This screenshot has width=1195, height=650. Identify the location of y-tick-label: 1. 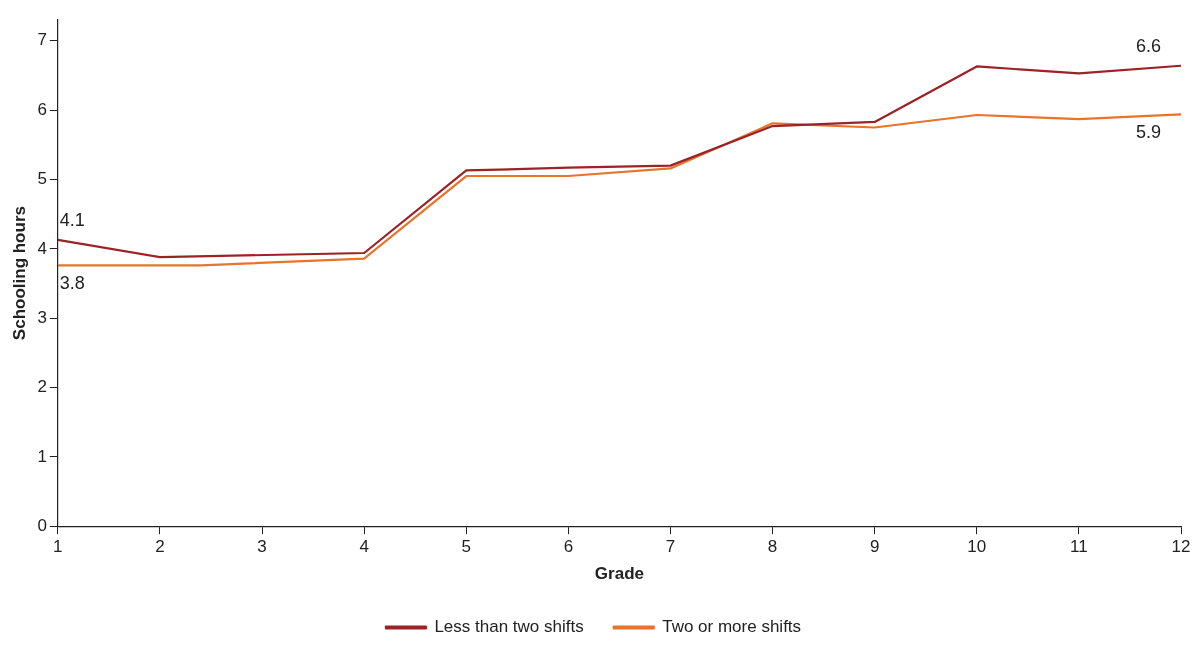
(42, 456).